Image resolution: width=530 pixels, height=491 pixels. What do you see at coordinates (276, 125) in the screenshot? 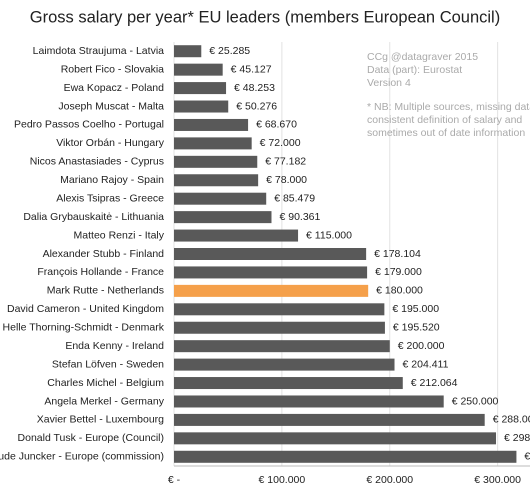
I see `value-label: € 68.670` at bounding box center [276, 125].